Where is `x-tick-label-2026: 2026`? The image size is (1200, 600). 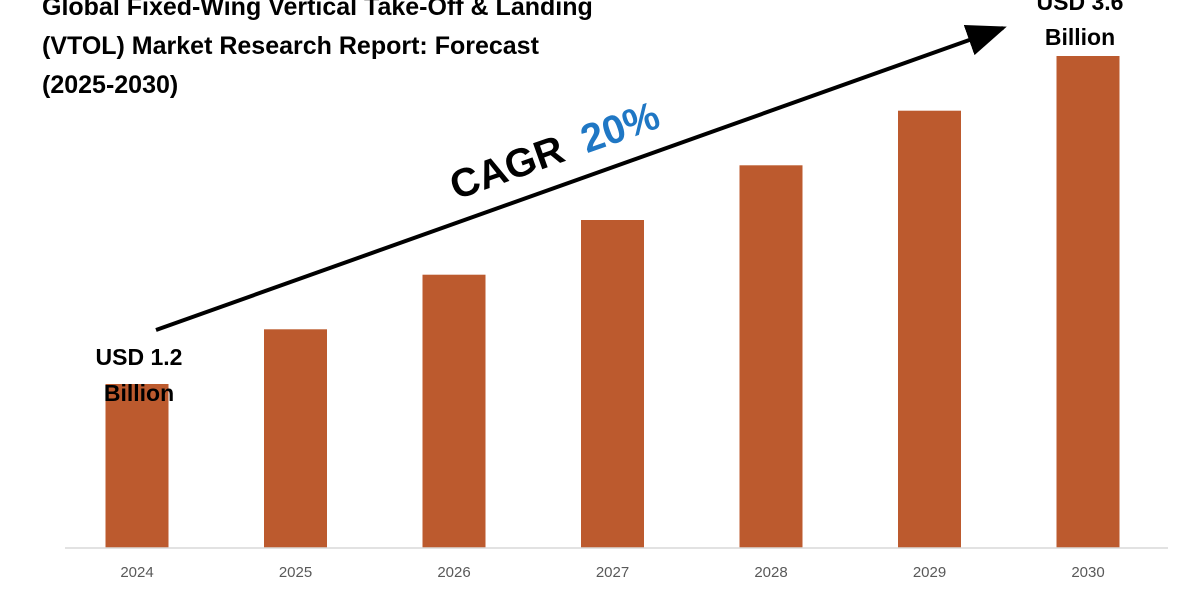 x-tick-label-2026: 2026 is located at coordinates (453, 572).